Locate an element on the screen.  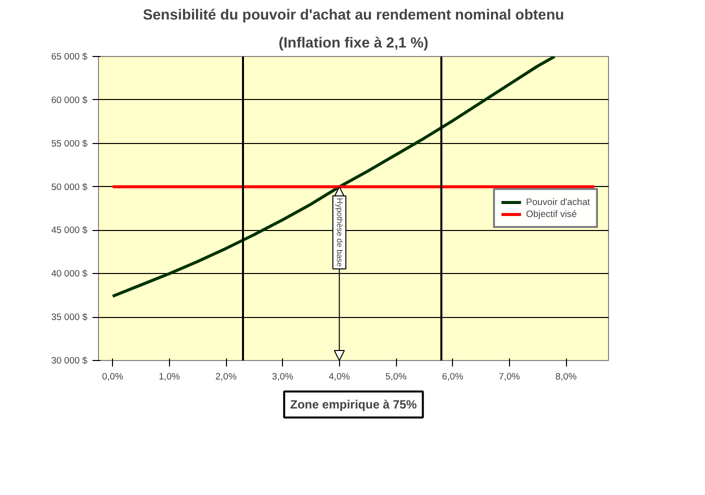
text: Zone empirique à 75% is located at coordinates (354, 405).